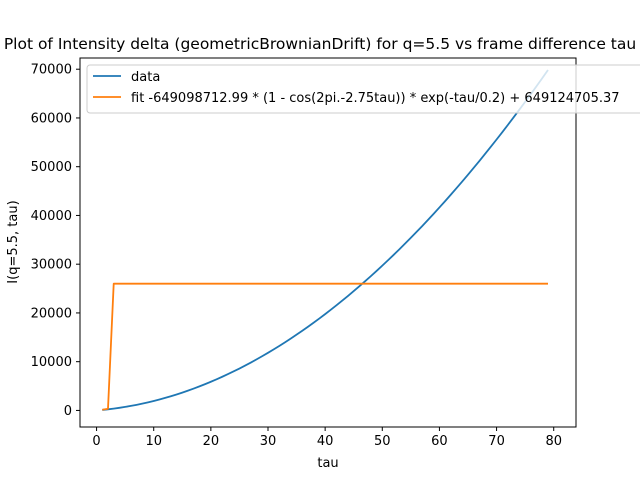 Image resolution: width=640 pixels, height=480 pixels. I want to click on x-tick-label: 10, so click(153, 441).